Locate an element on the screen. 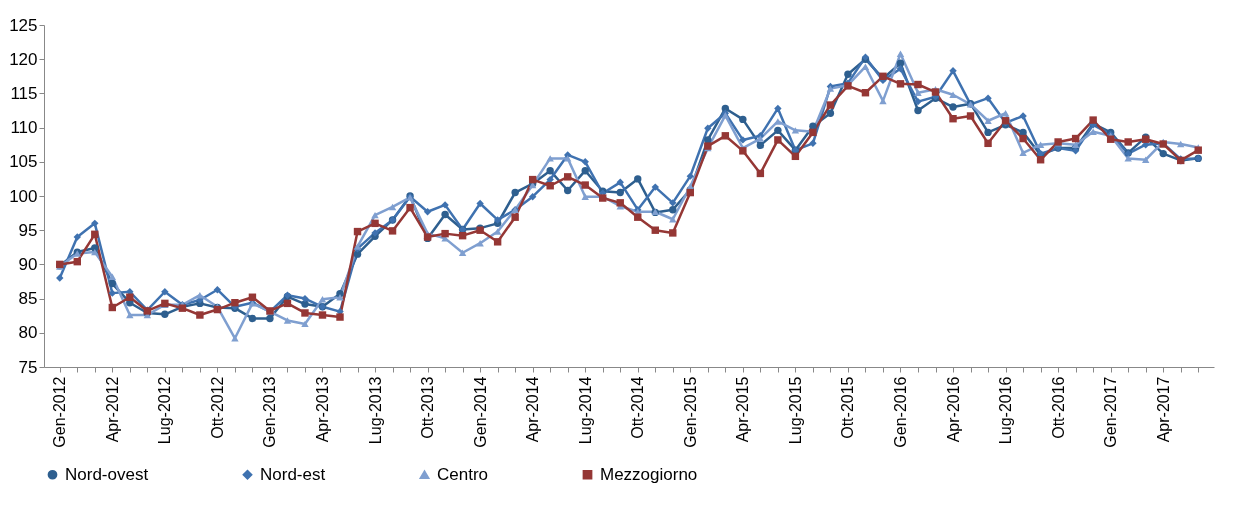 The width and height of the screenshot is (1252, 528). x-tick-label: Ott-2015 is located at coordinates (848, 407).